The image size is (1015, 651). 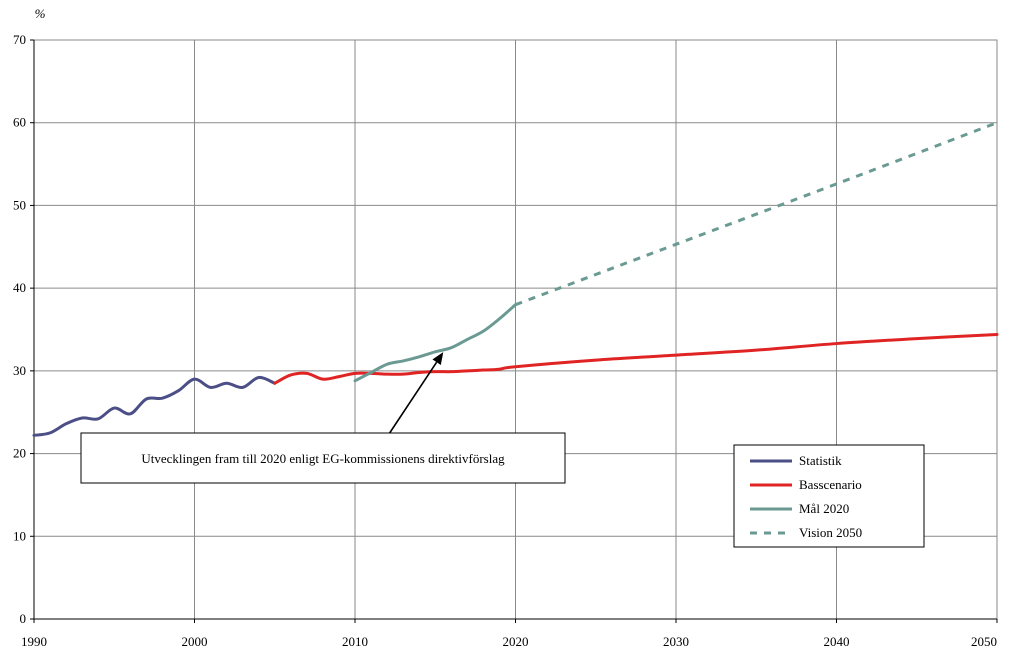 I want to click on legend-label: Vision 2050, so click(x=830, y=532).